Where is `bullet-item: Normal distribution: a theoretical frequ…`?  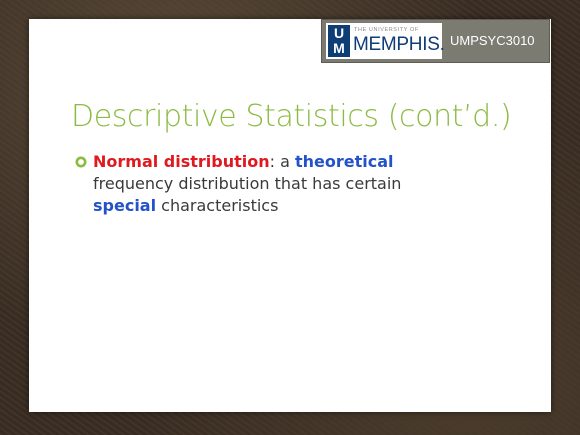
bullet-item: Normal distribution: a theoretical frequ… is located at coordinates (295, 184).